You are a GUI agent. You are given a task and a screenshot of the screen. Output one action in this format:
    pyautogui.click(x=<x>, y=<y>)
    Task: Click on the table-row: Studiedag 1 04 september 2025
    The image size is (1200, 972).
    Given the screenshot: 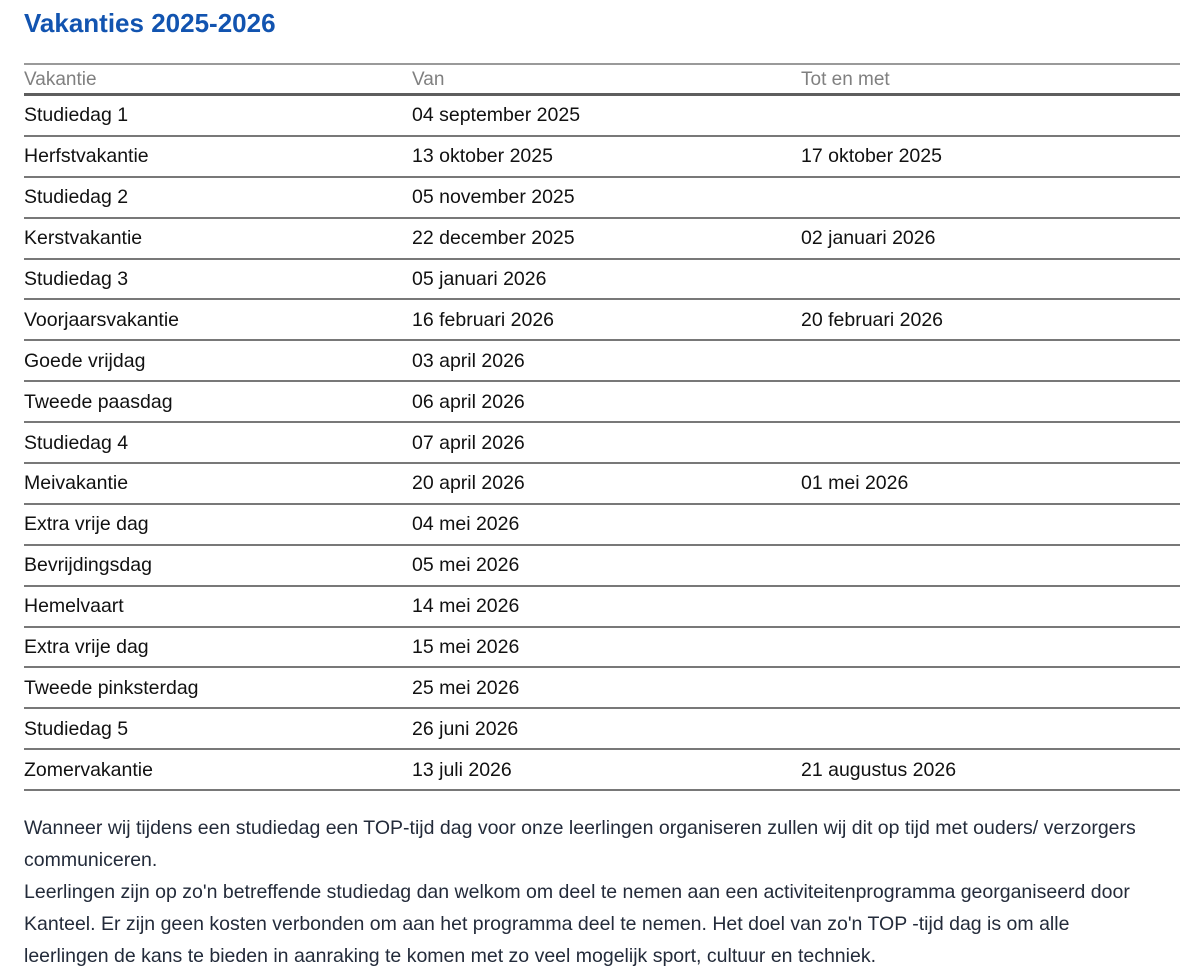 What is the action you would take?
    pyautogui.click(x=602, y=116)
    